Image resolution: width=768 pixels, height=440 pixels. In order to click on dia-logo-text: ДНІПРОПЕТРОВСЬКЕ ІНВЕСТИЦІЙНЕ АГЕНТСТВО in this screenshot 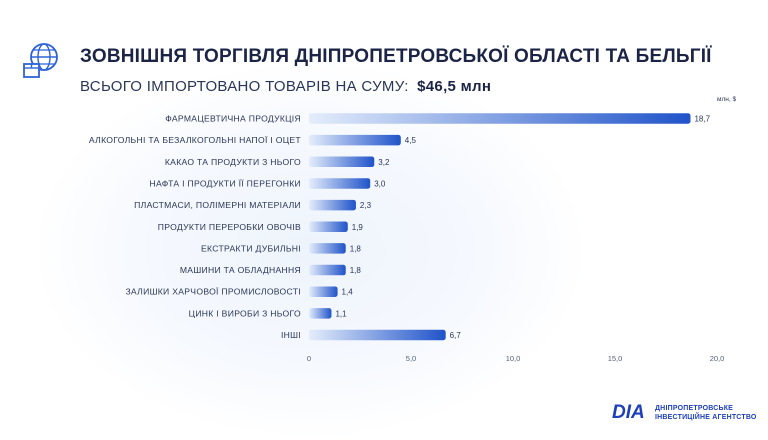, I will do `click(711, 413)`.